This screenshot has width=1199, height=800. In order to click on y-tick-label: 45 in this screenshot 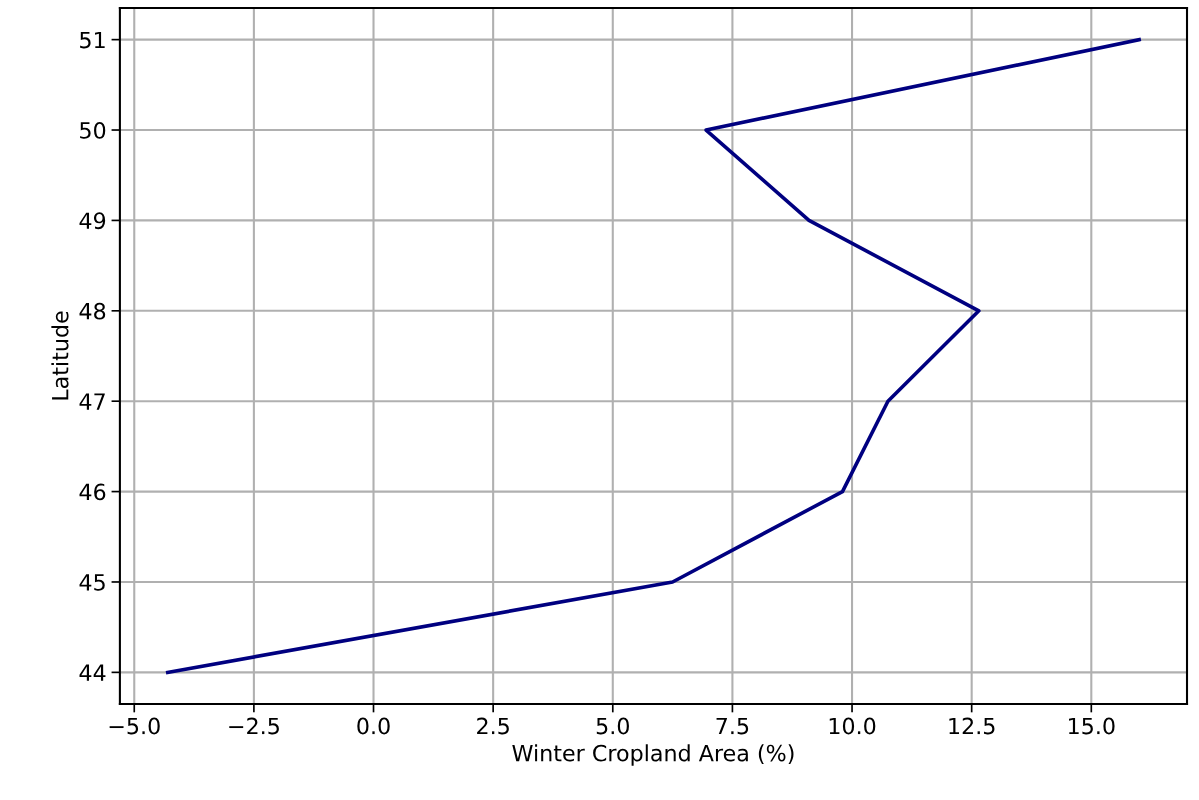, I will do `click(92, 582)`.